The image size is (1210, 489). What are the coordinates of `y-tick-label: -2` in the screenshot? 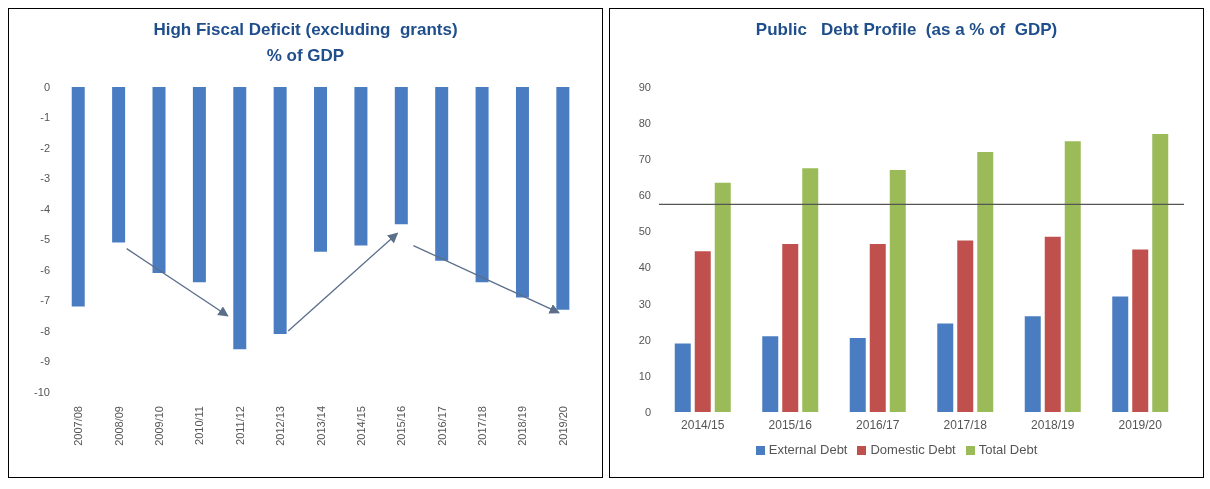 It's located at (45, 147).